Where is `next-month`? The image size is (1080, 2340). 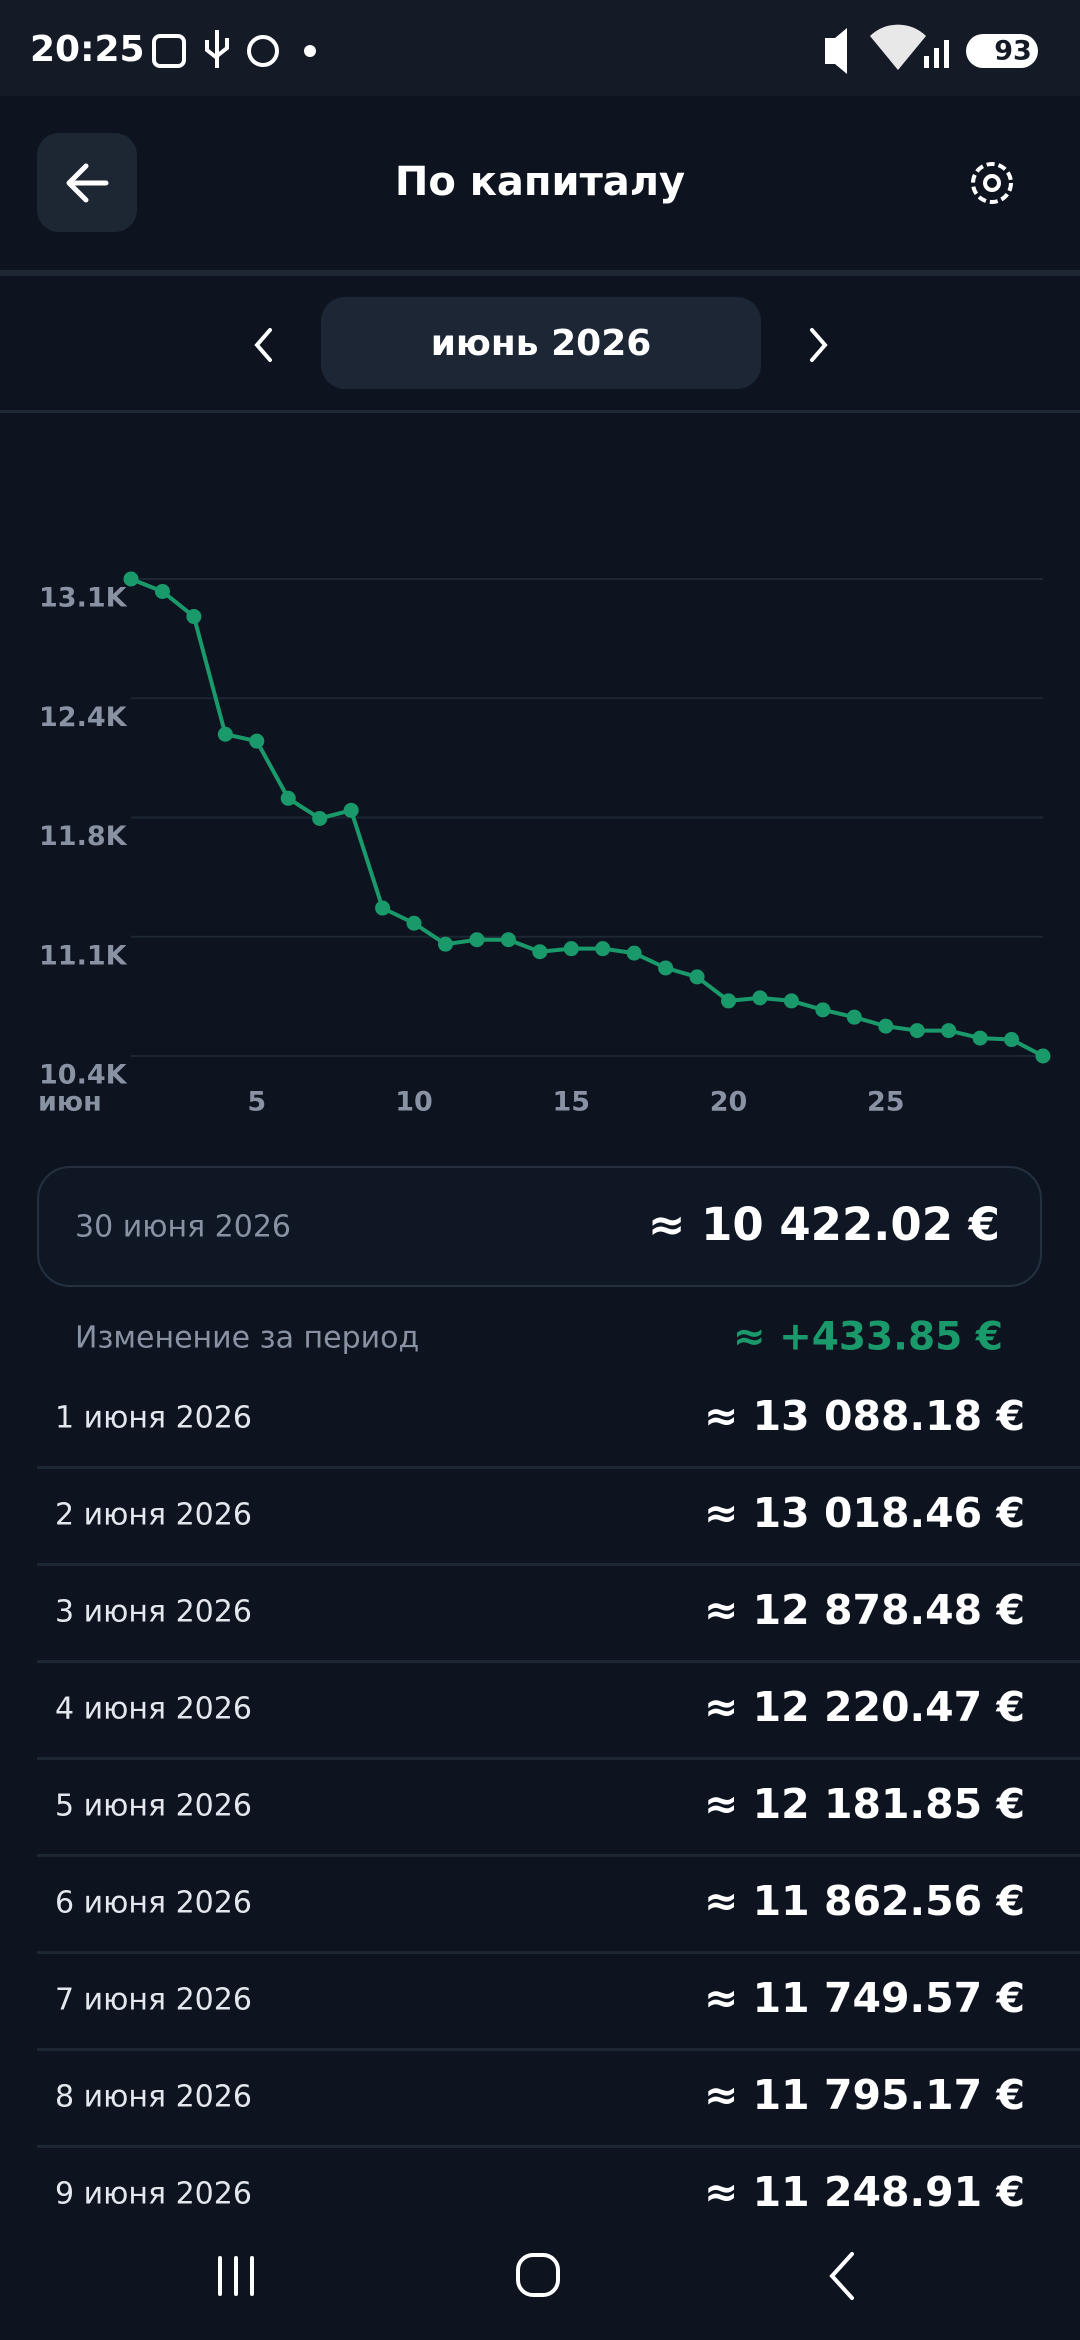 next-month is located at coordinates (819, 345).